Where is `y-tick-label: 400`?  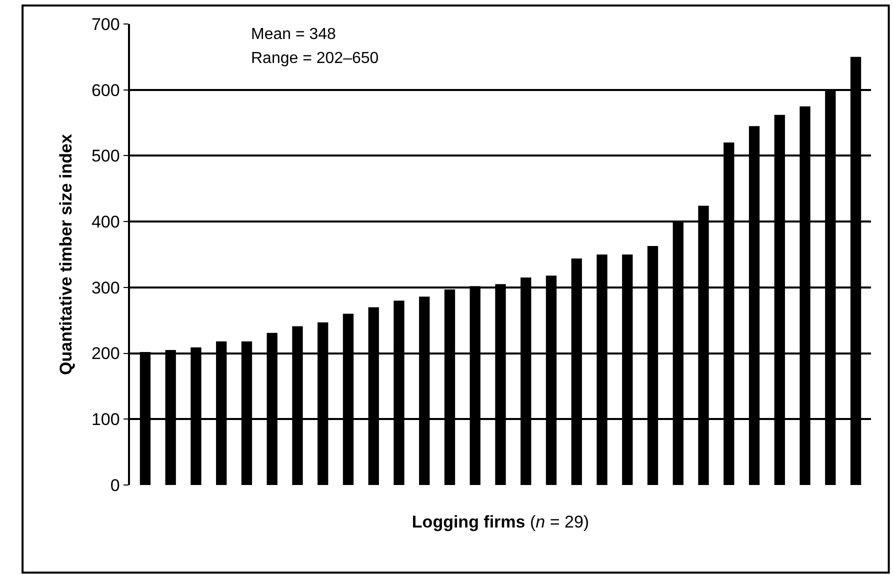
y-tick-label: 400 is located at coordinates (105, 222).